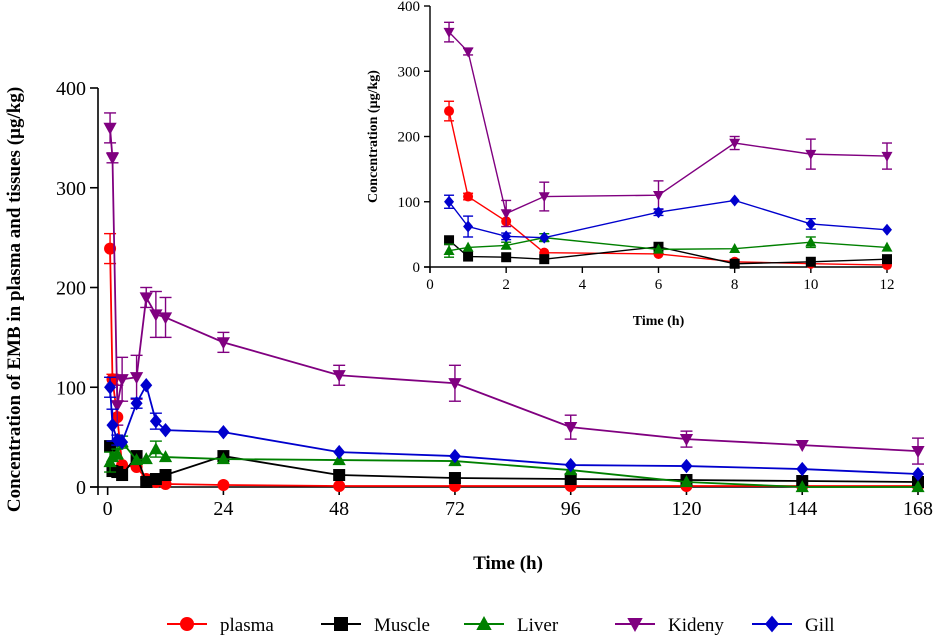 This screenshot has height=637, width=935. Describe the element at coordinates (735, 285) in the screenshot. I see `inset-x-tick-label: 8` at that location.